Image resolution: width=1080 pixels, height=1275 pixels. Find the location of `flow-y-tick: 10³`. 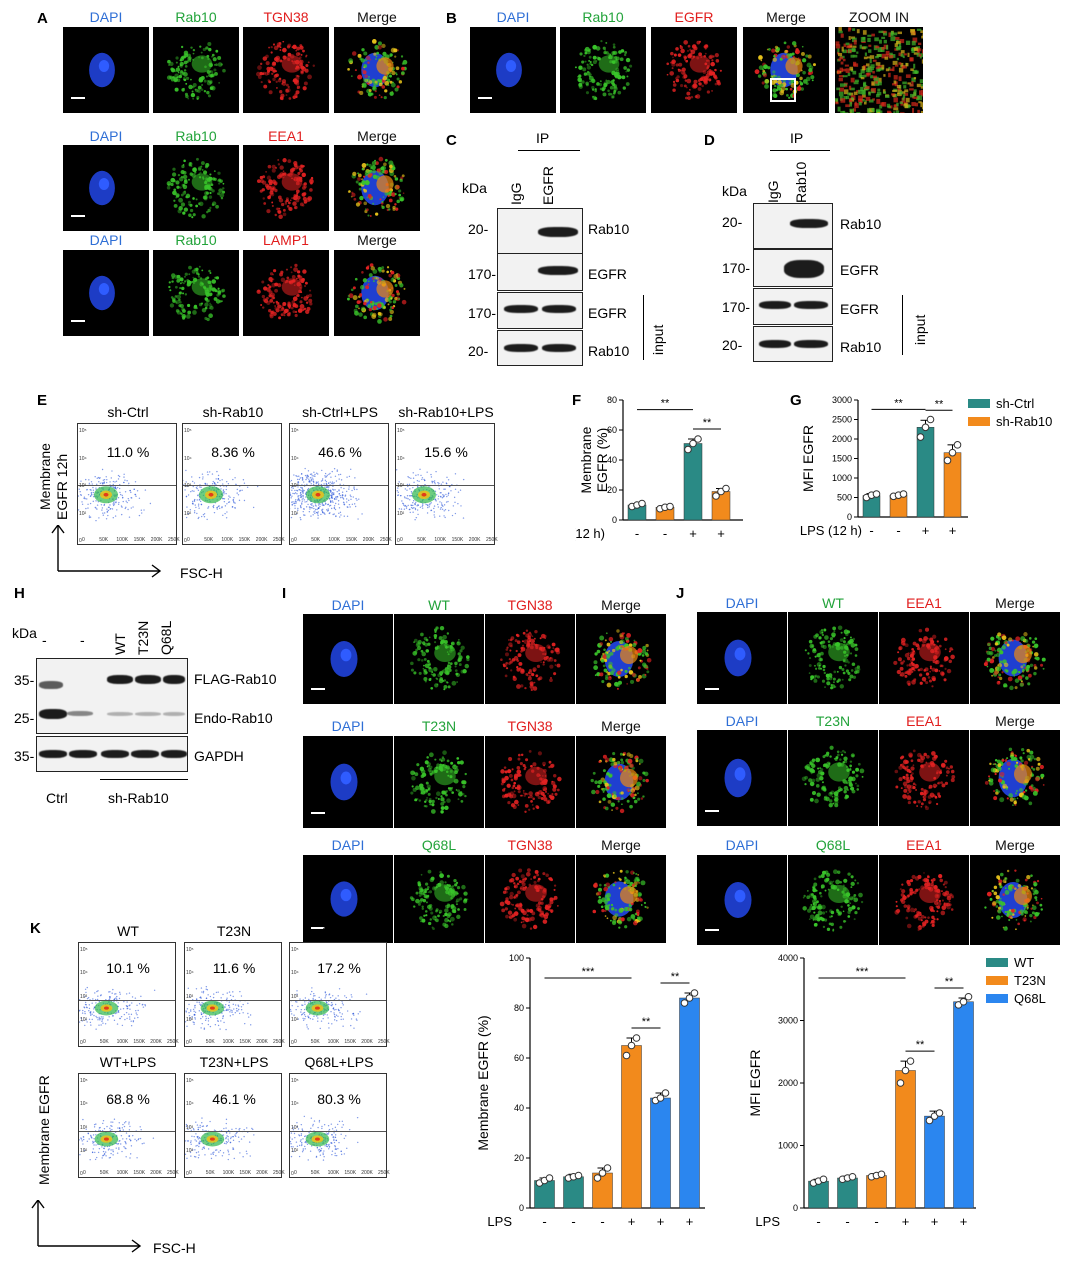

flow-y-tick: 10³ is located at coordinates (84, 996).